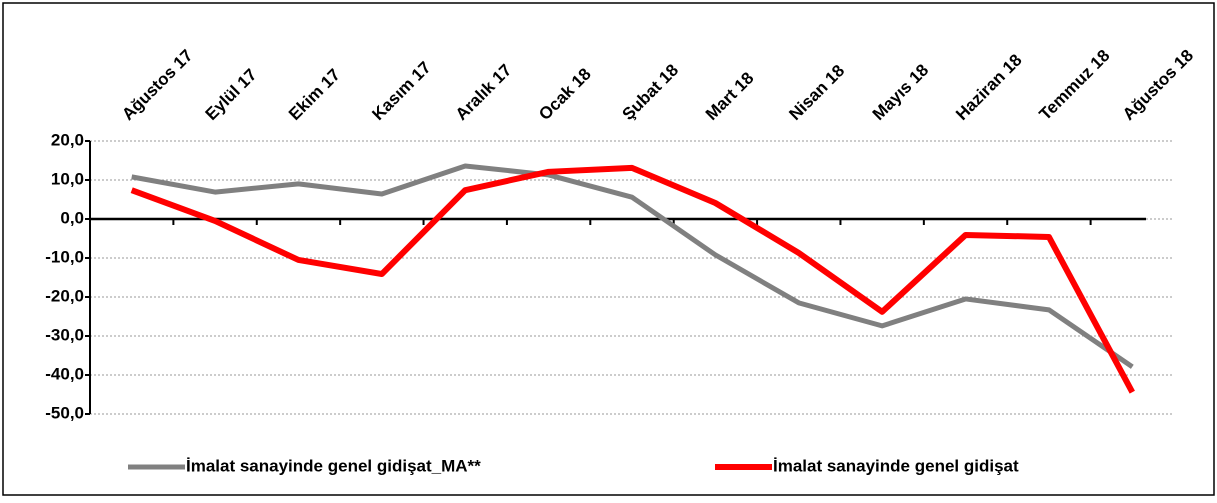  I want to click on legend-label: İmalat sanayinde genel gidişat_MA**, so click(333, 465).